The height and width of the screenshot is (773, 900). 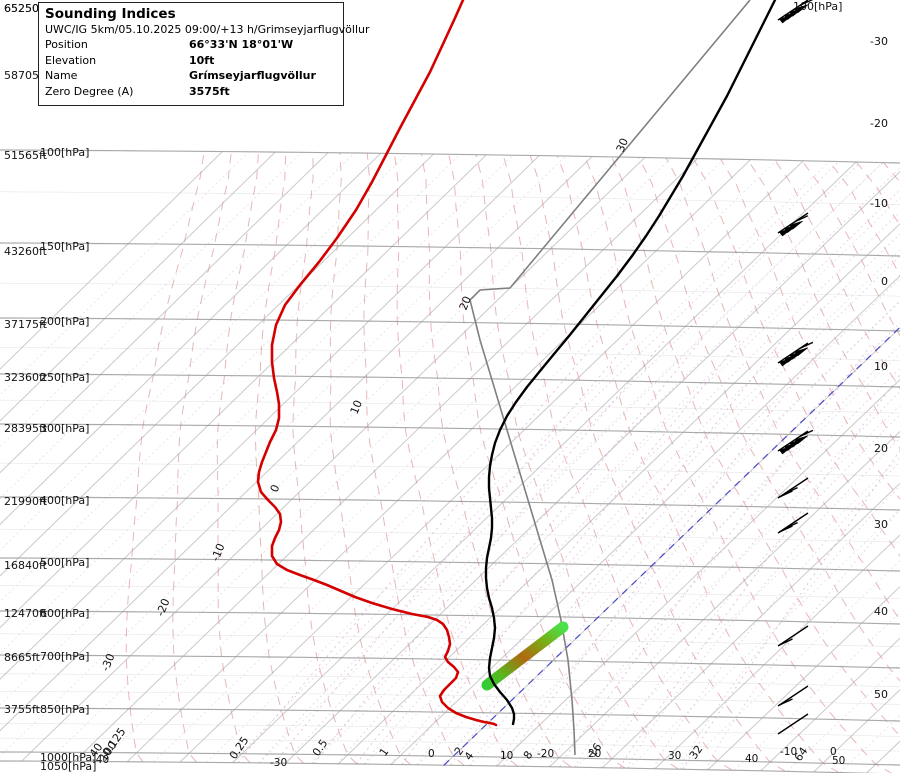 What do you see at coordinates (26, 324) in the screenshot?
I see `axis-tick-label: 37175ft` at bounding box center [26, 324].